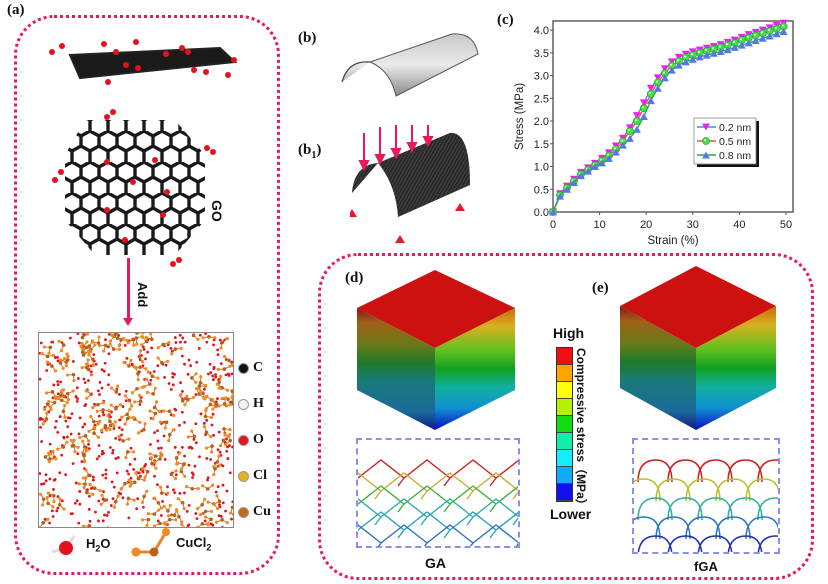 This screenshot has width=828, height=584. I want to click on colorbar, so click(564, 424).